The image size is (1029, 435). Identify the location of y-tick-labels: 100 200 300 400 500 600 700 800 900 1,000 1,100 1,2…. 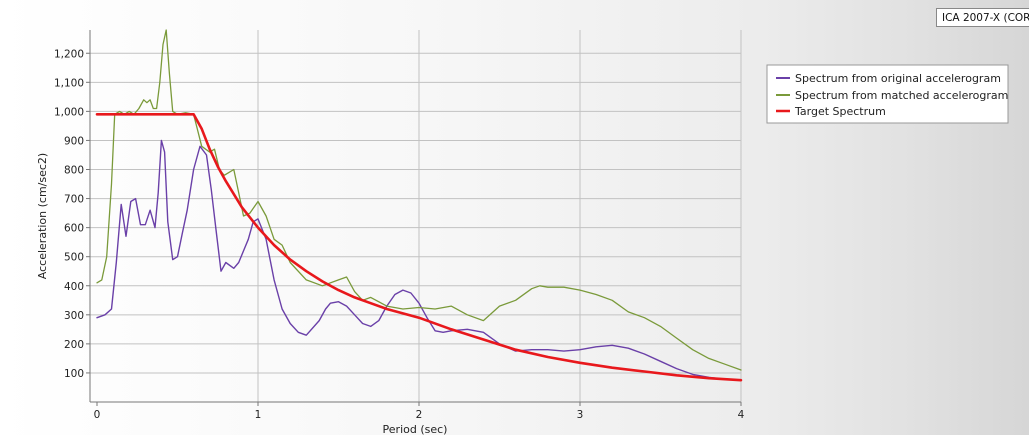
(69, 214).